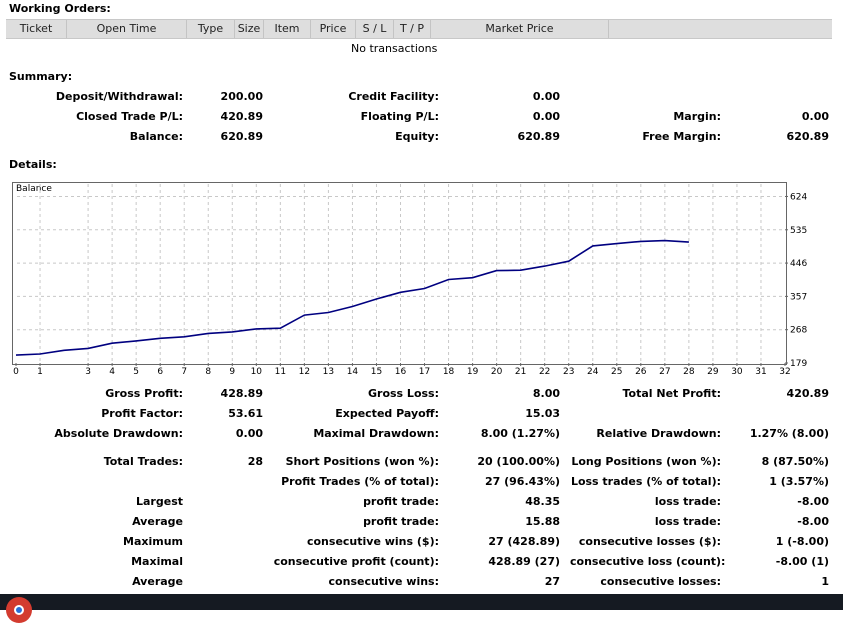 The image size is (843, 623). What do you see at coordinates (672, 393) in the screenshot?
I see `total-net-profit-label: Total Net Profit:` at bounding box center [672, 393].